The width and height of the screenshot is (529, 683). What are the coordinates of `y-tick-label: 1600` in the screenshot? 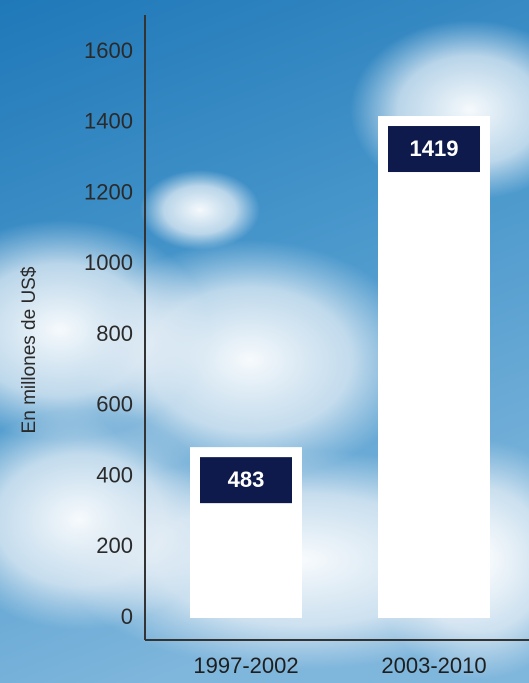 It's located at (108, 50).